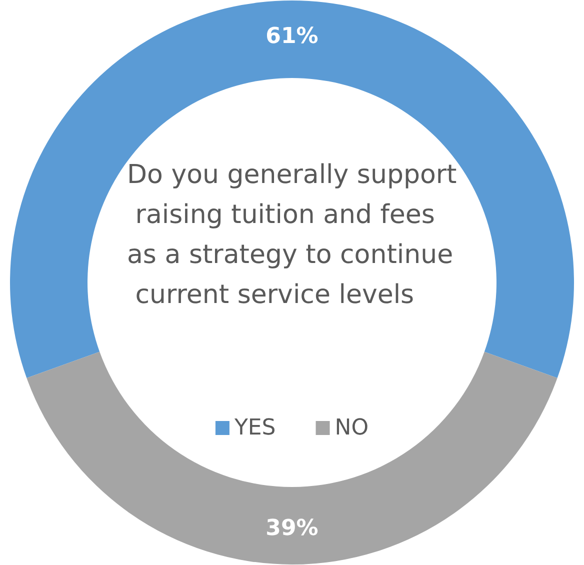 The height and width of the screenshot is (565, 584). Describe the element at coordinates (292, 529) in the screenshot. I see `data-label: 39%` at that location.